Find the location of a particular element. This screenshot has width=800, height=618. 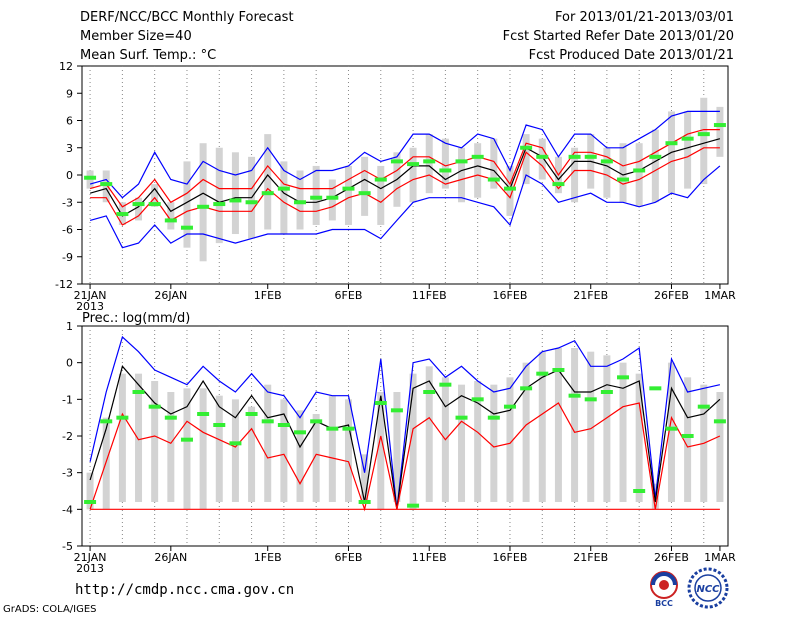

panel-2-x-tick-label: 21FEB is located at coordinates (590, 557).